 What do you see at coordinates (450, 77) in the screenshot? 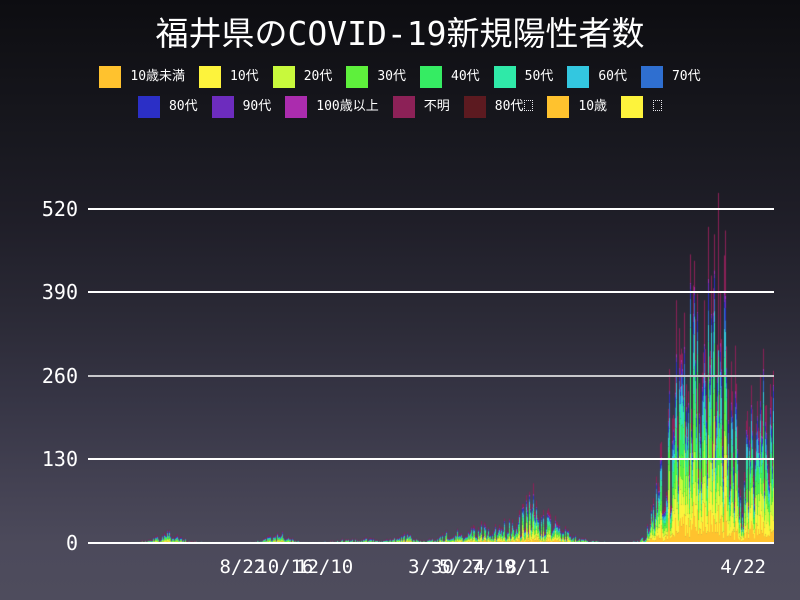
I see `legend-item: 40代` at bounding box center [450, 77].